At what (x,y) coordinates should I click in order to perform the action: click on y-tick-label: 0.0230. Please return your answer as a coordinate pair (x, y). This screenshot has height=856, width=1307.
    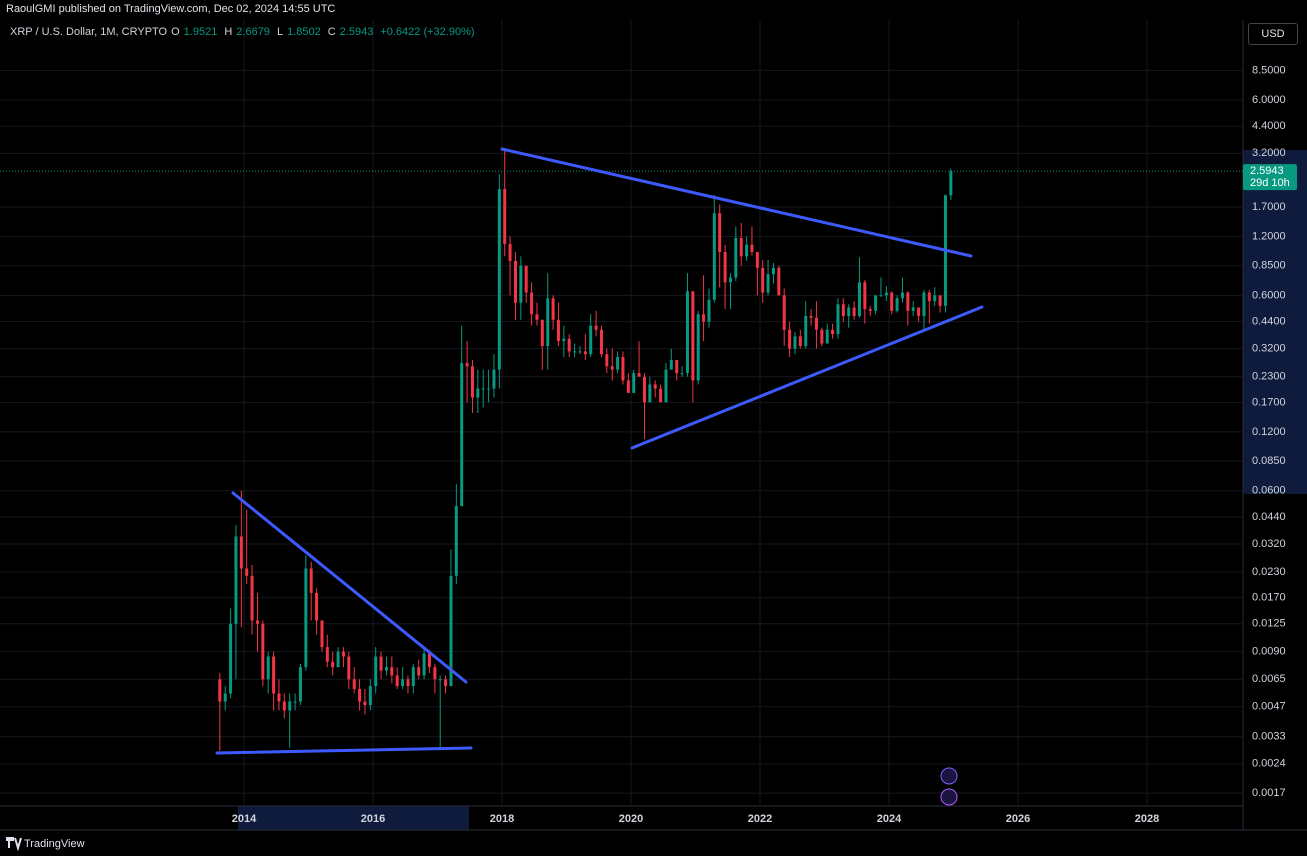
    Looking at the image, I should click on (1269, 572).